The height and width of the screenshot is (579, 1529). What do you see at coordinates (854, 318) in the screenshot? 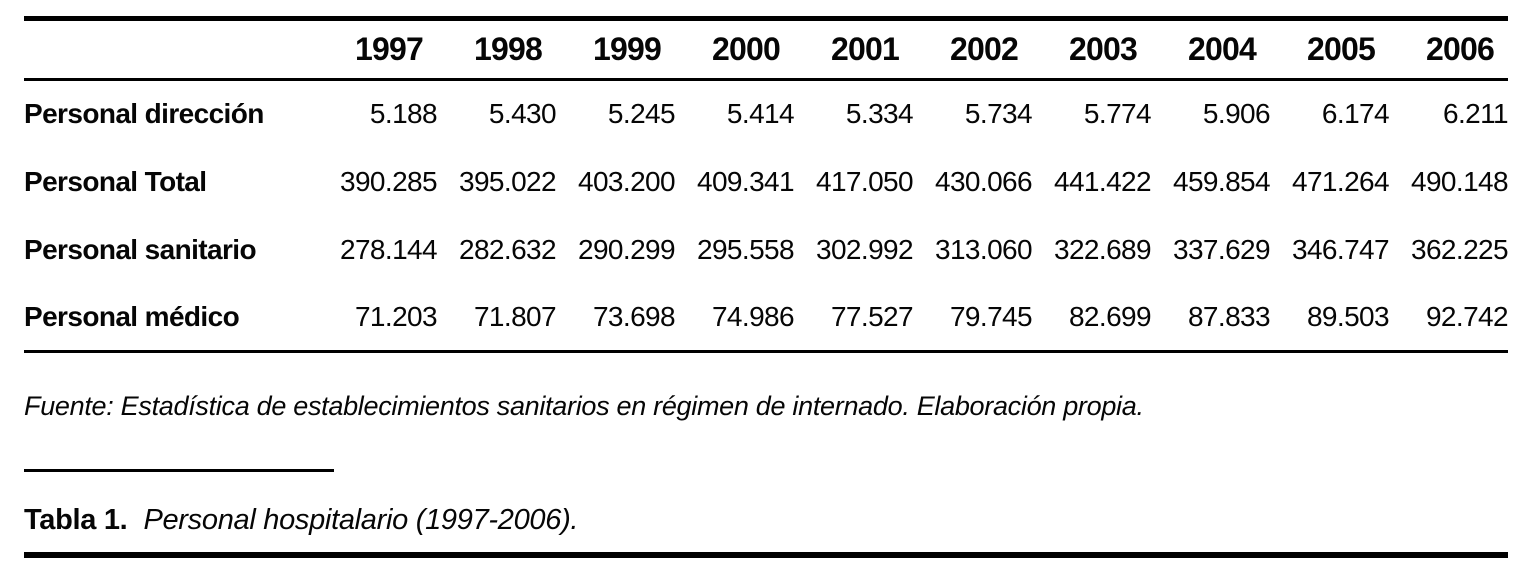
I see `value-cell: 77.527` at bounding box center [854, 318].